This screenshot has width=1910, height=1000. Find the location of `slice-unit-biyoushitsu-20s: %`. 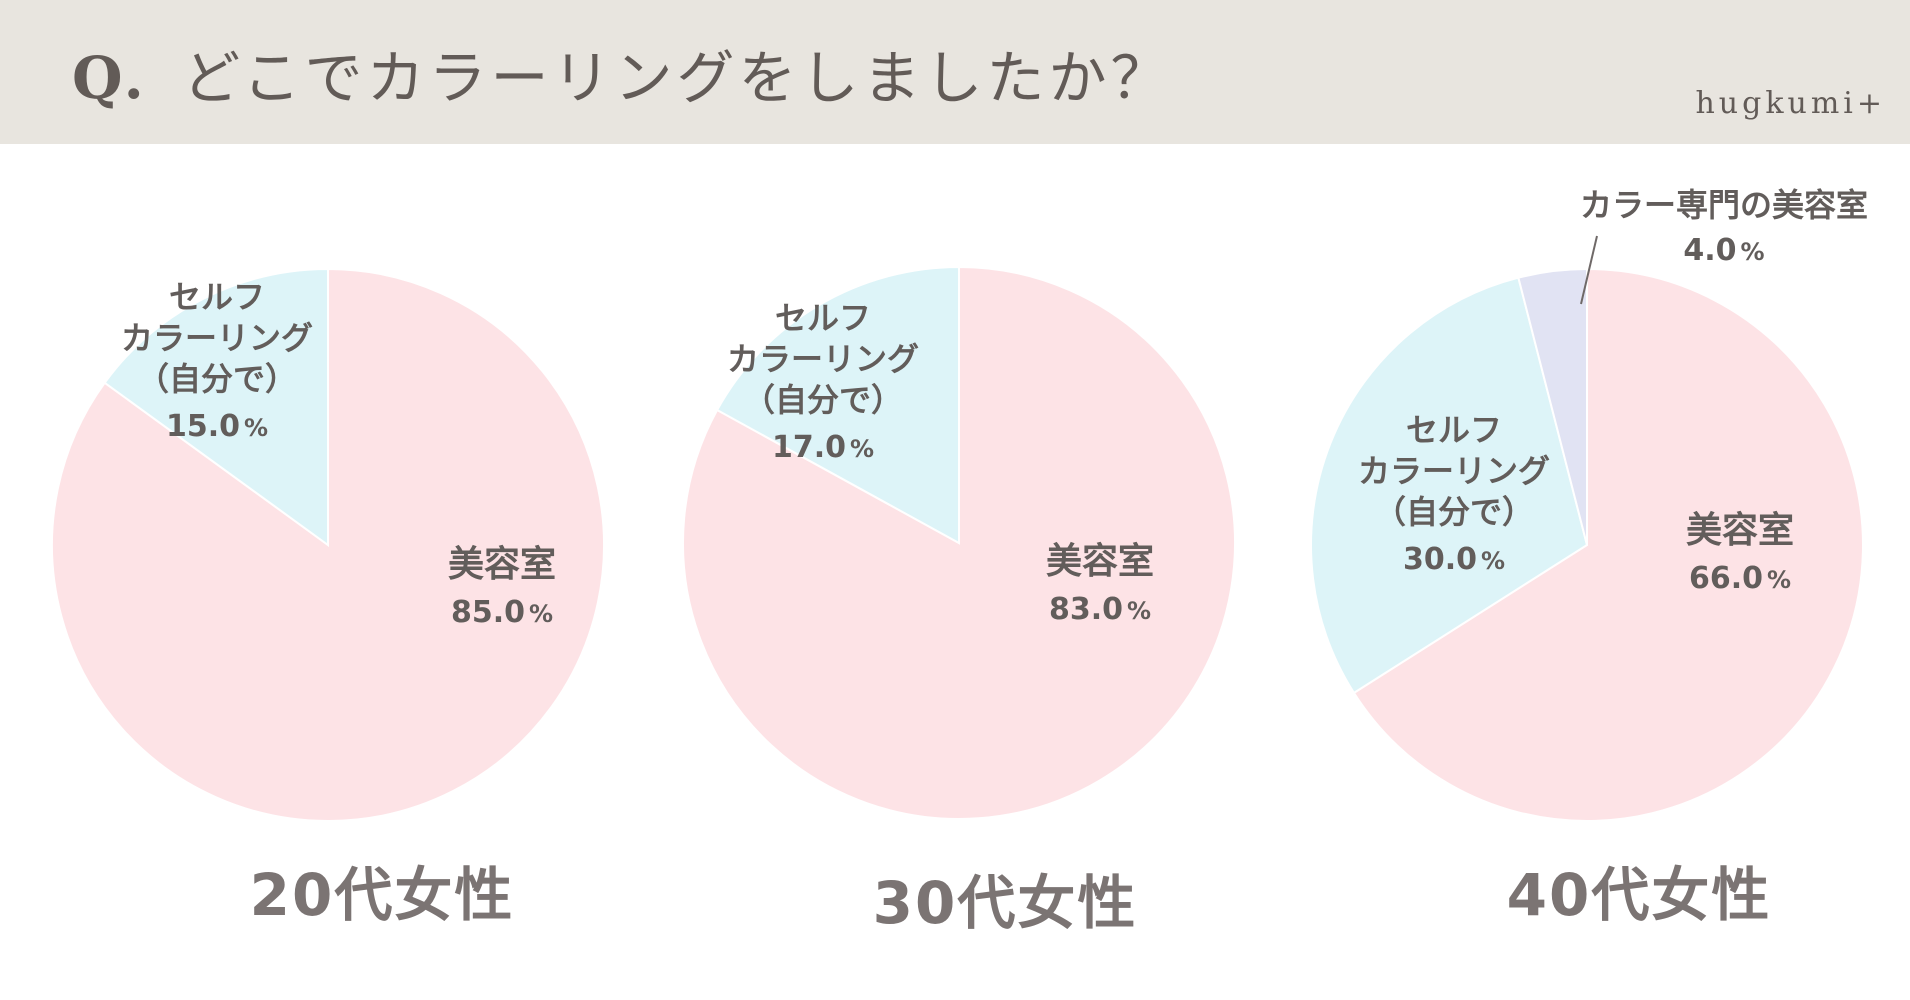

slice-unit-biyoushitsu-20s: % is located at coordinates (541, 614).